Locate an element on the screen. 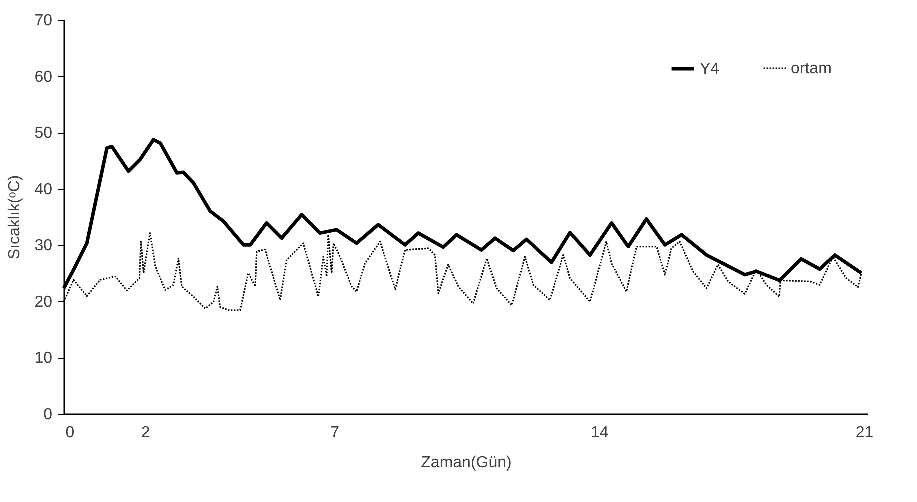 This screenshot has height=502, width=917. x-tick-label: 2 is located at coordinates (145, 433).